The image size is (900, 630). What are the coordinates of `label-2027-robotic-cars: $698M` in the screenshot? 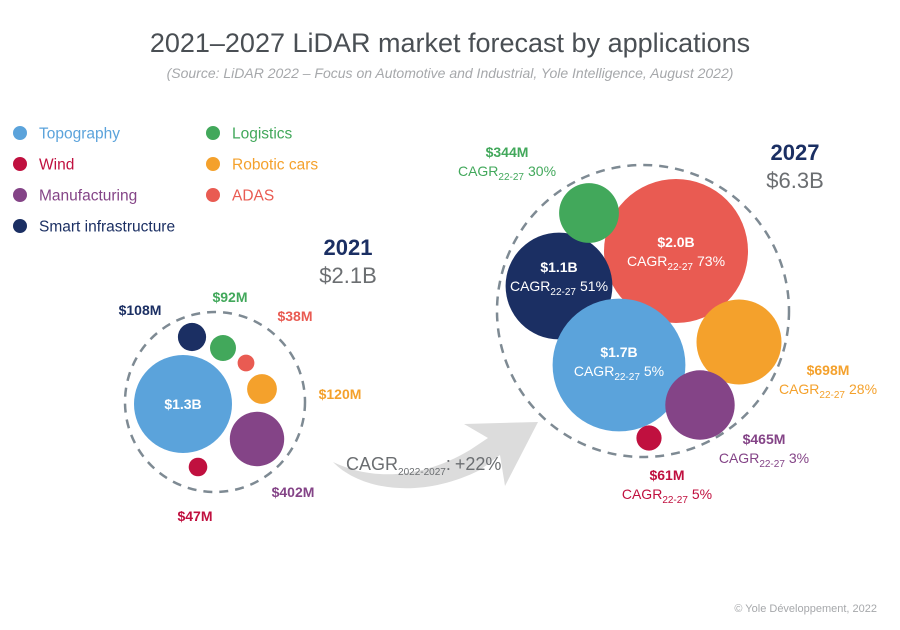 It's located at (828, 370).